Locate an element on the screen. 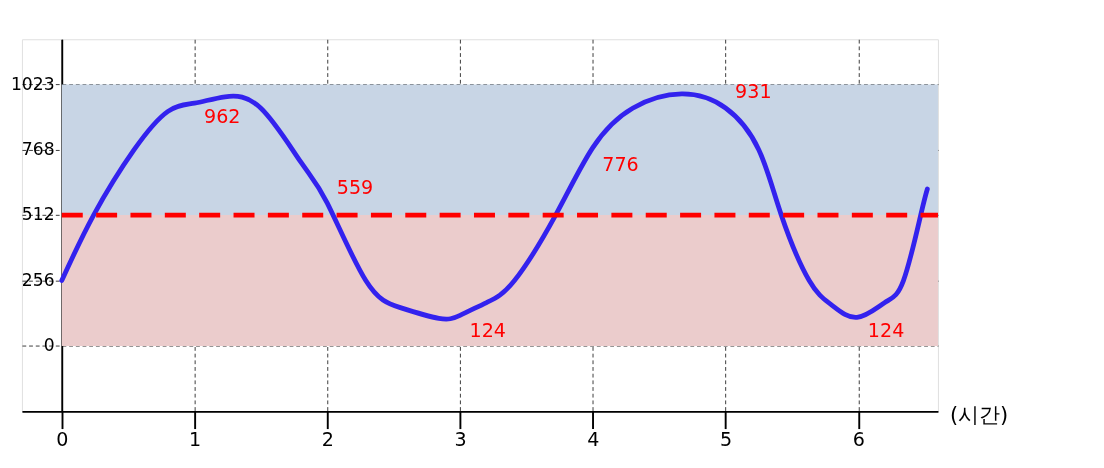 Image resolution: width=1104 pixels, height=468 pixels. annotation: 776 is located at coordinates (620, 163).